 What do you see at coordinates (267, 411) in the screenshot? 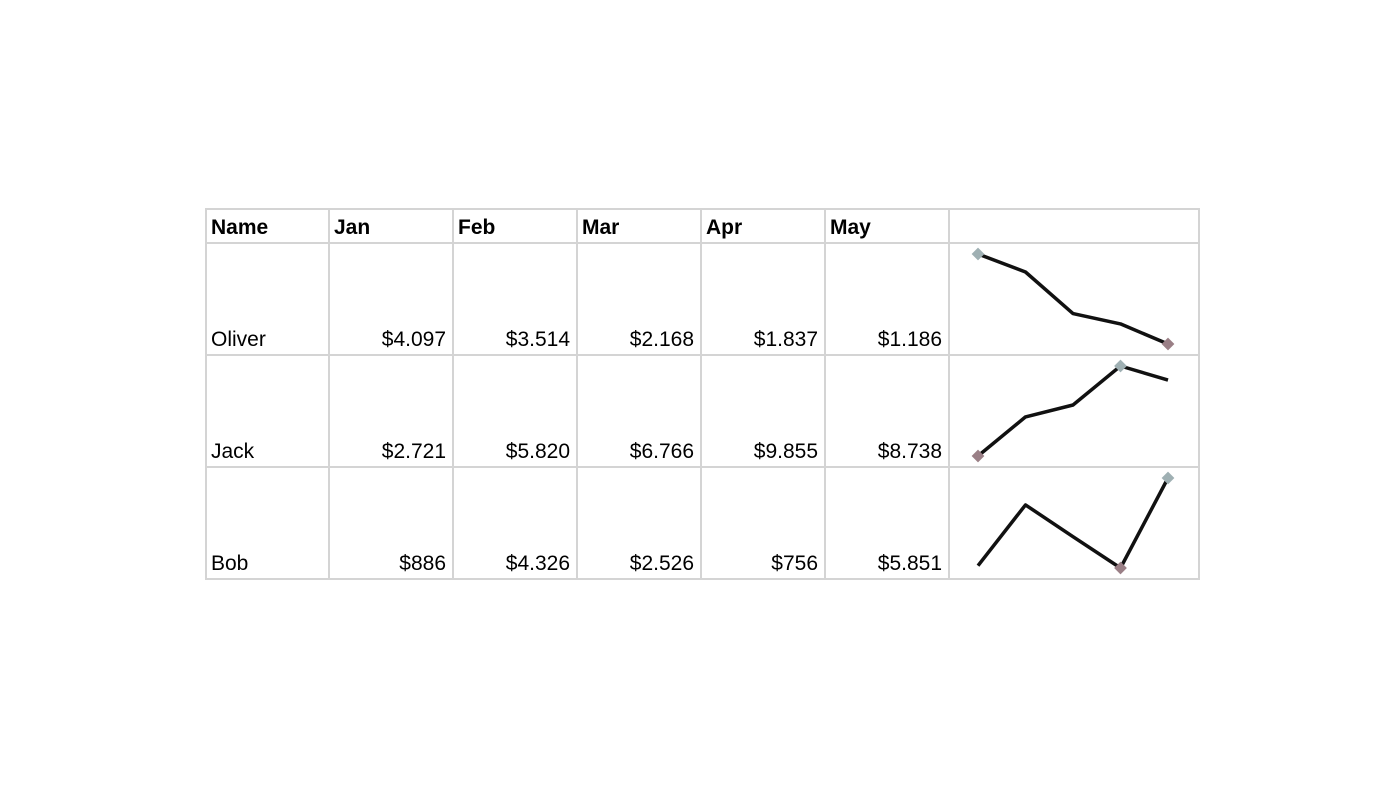
I see `row-name-cell: Jack` at bounding box center [267, 411].